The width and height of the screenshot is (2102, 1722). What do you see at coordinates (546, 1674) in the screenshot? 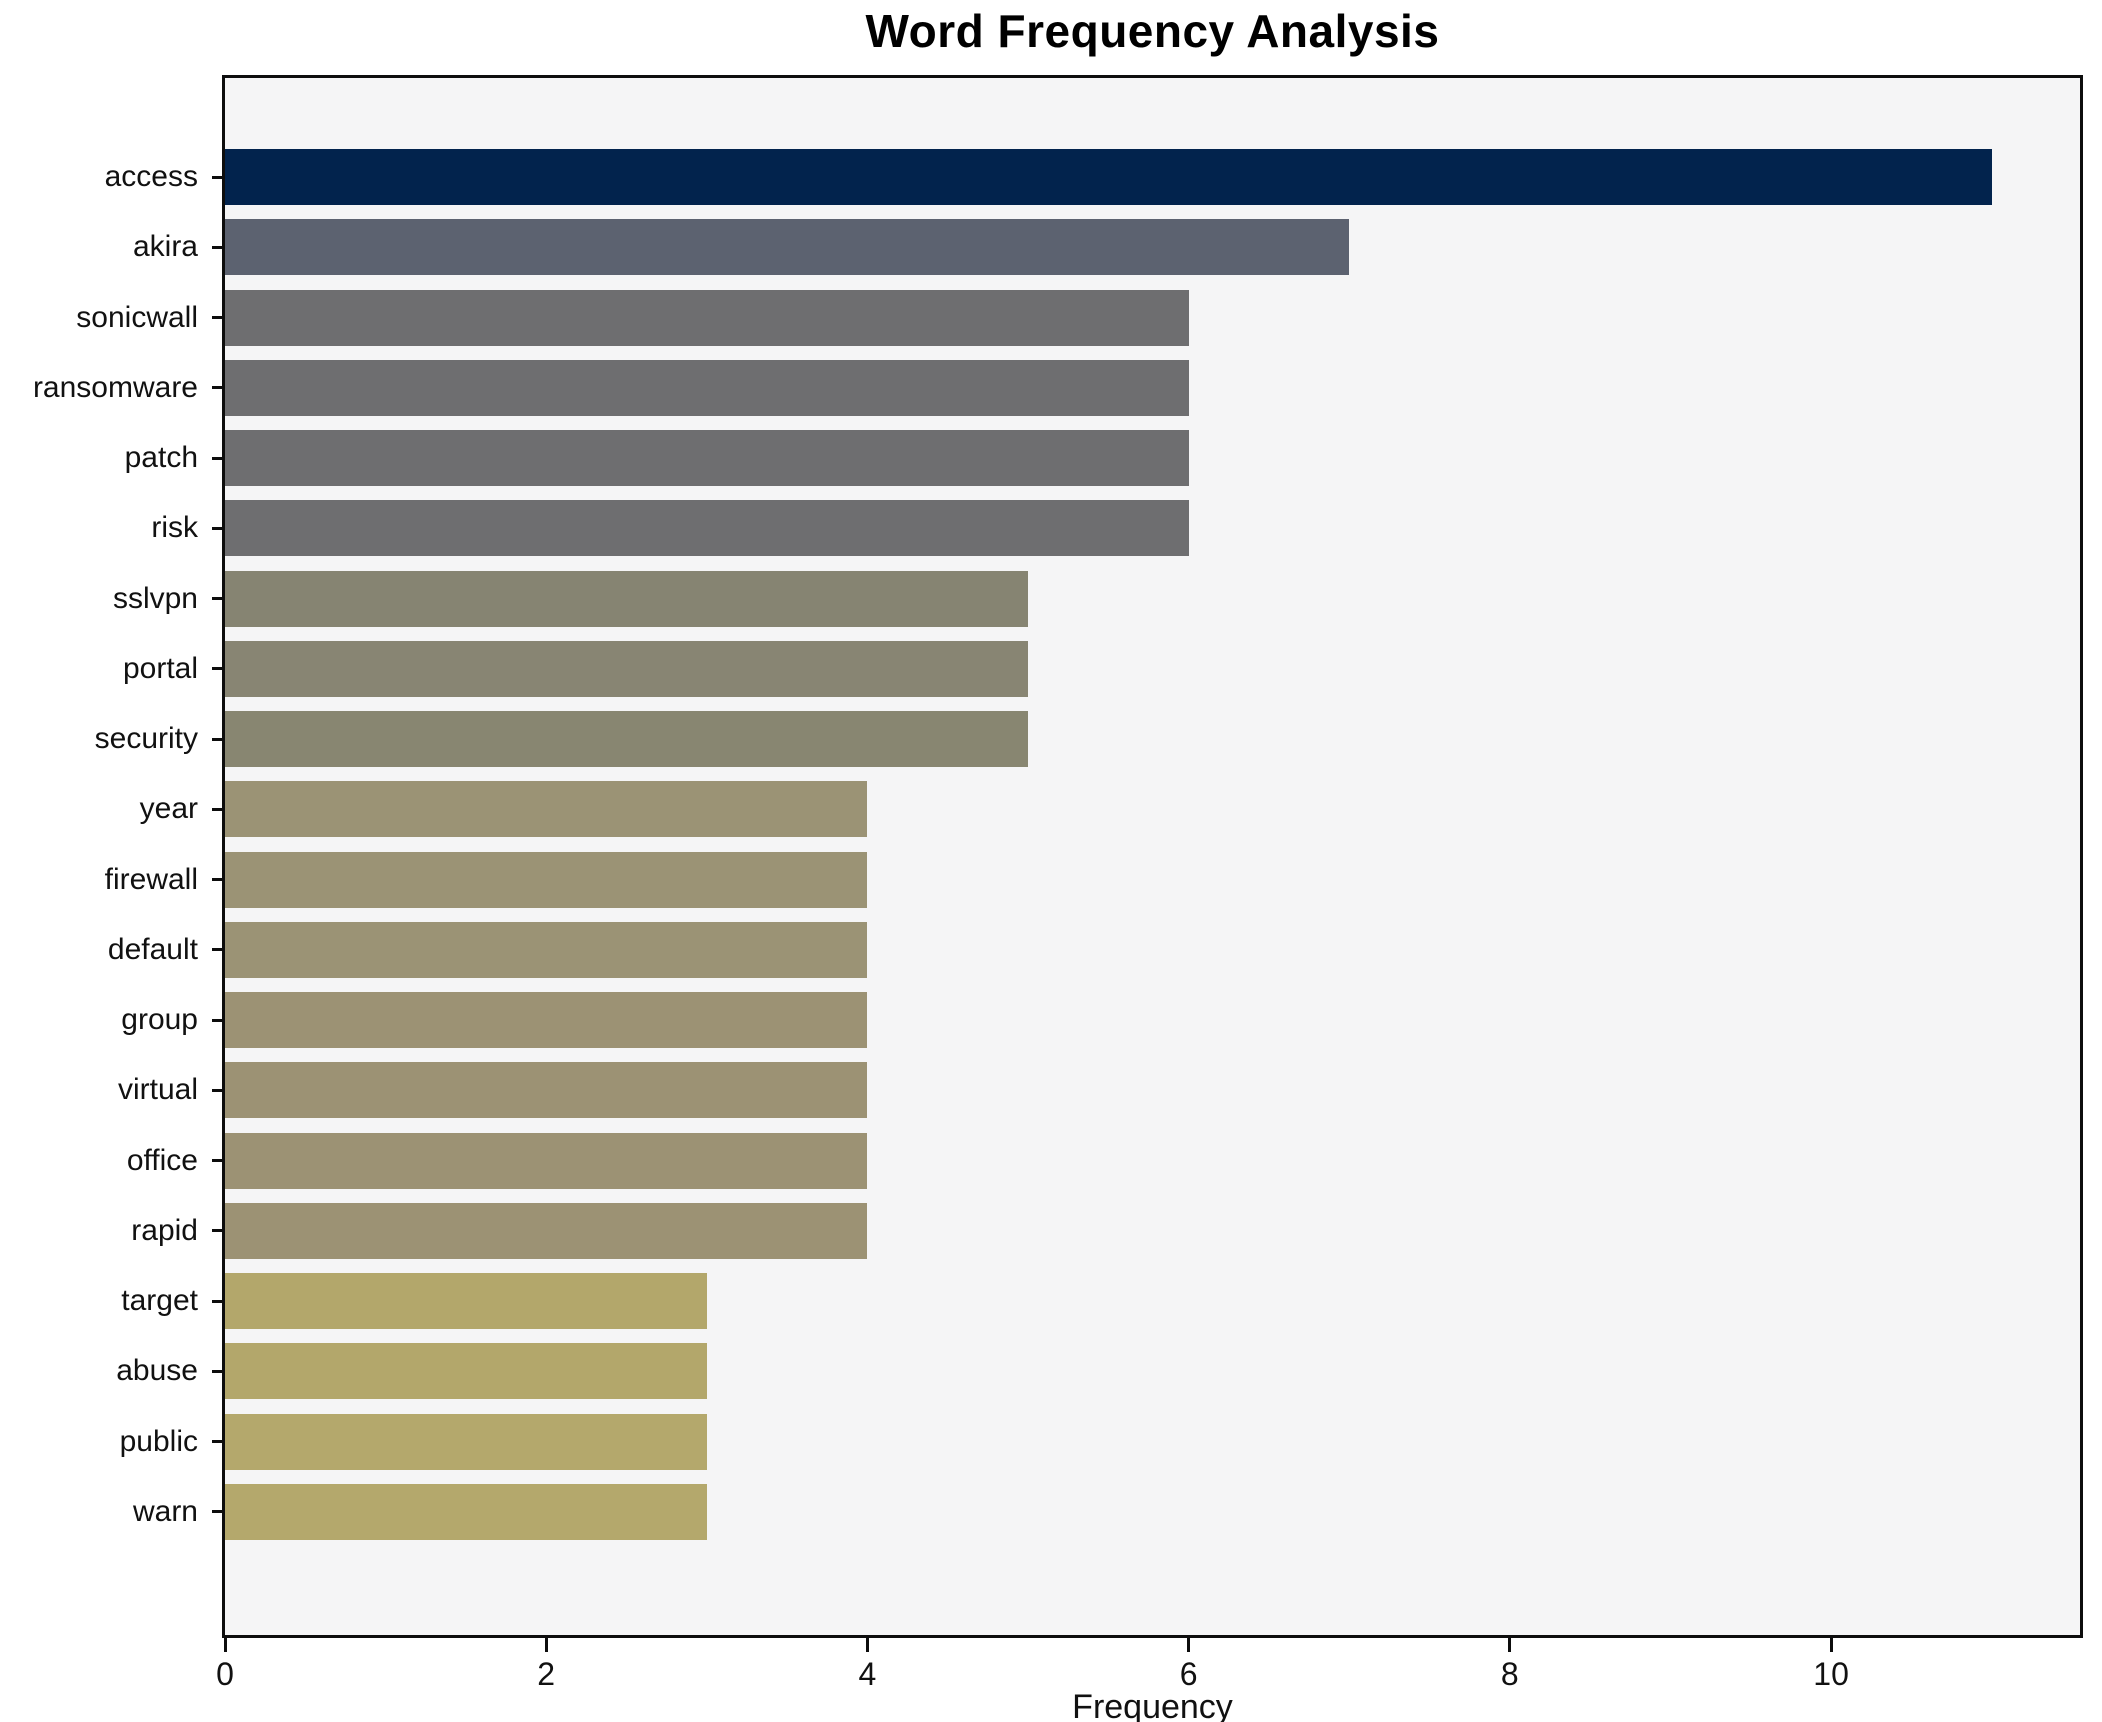
I see `x-tick-label-2: 2` at bounding box center [546, 1674].